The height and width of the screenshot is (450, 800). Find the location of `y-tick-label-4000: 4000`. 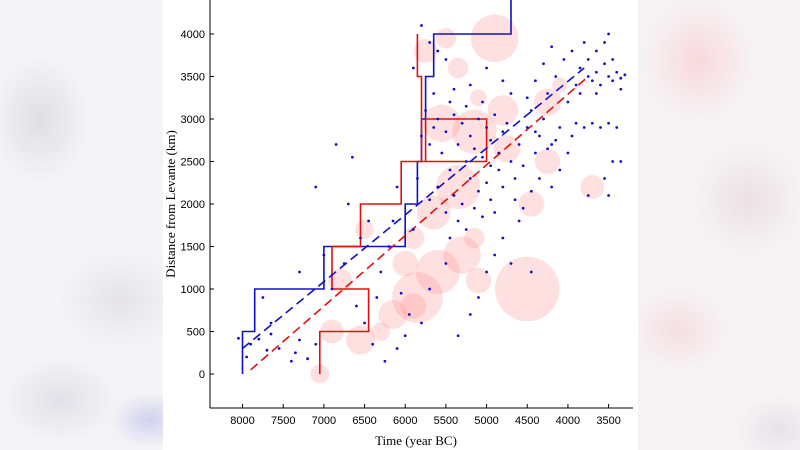

y-tick-label-4000: 4000 is located at coordinates (193, 35).